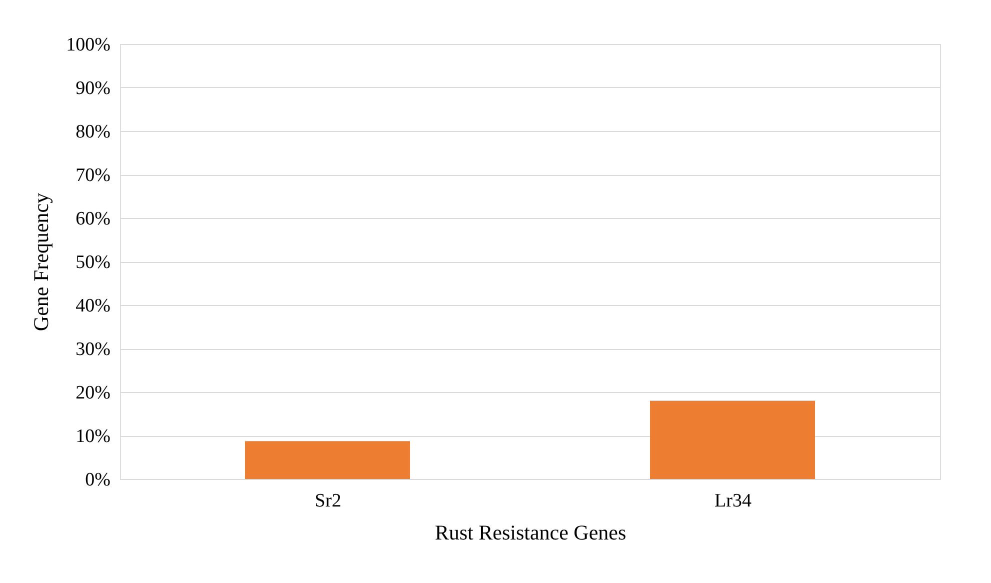 Image resolution: width=991 pixels, height=583 pixels. Describe the element at coordinates (88, 45) in the screenshot. I see `y-tick-label: 100%` at that location.